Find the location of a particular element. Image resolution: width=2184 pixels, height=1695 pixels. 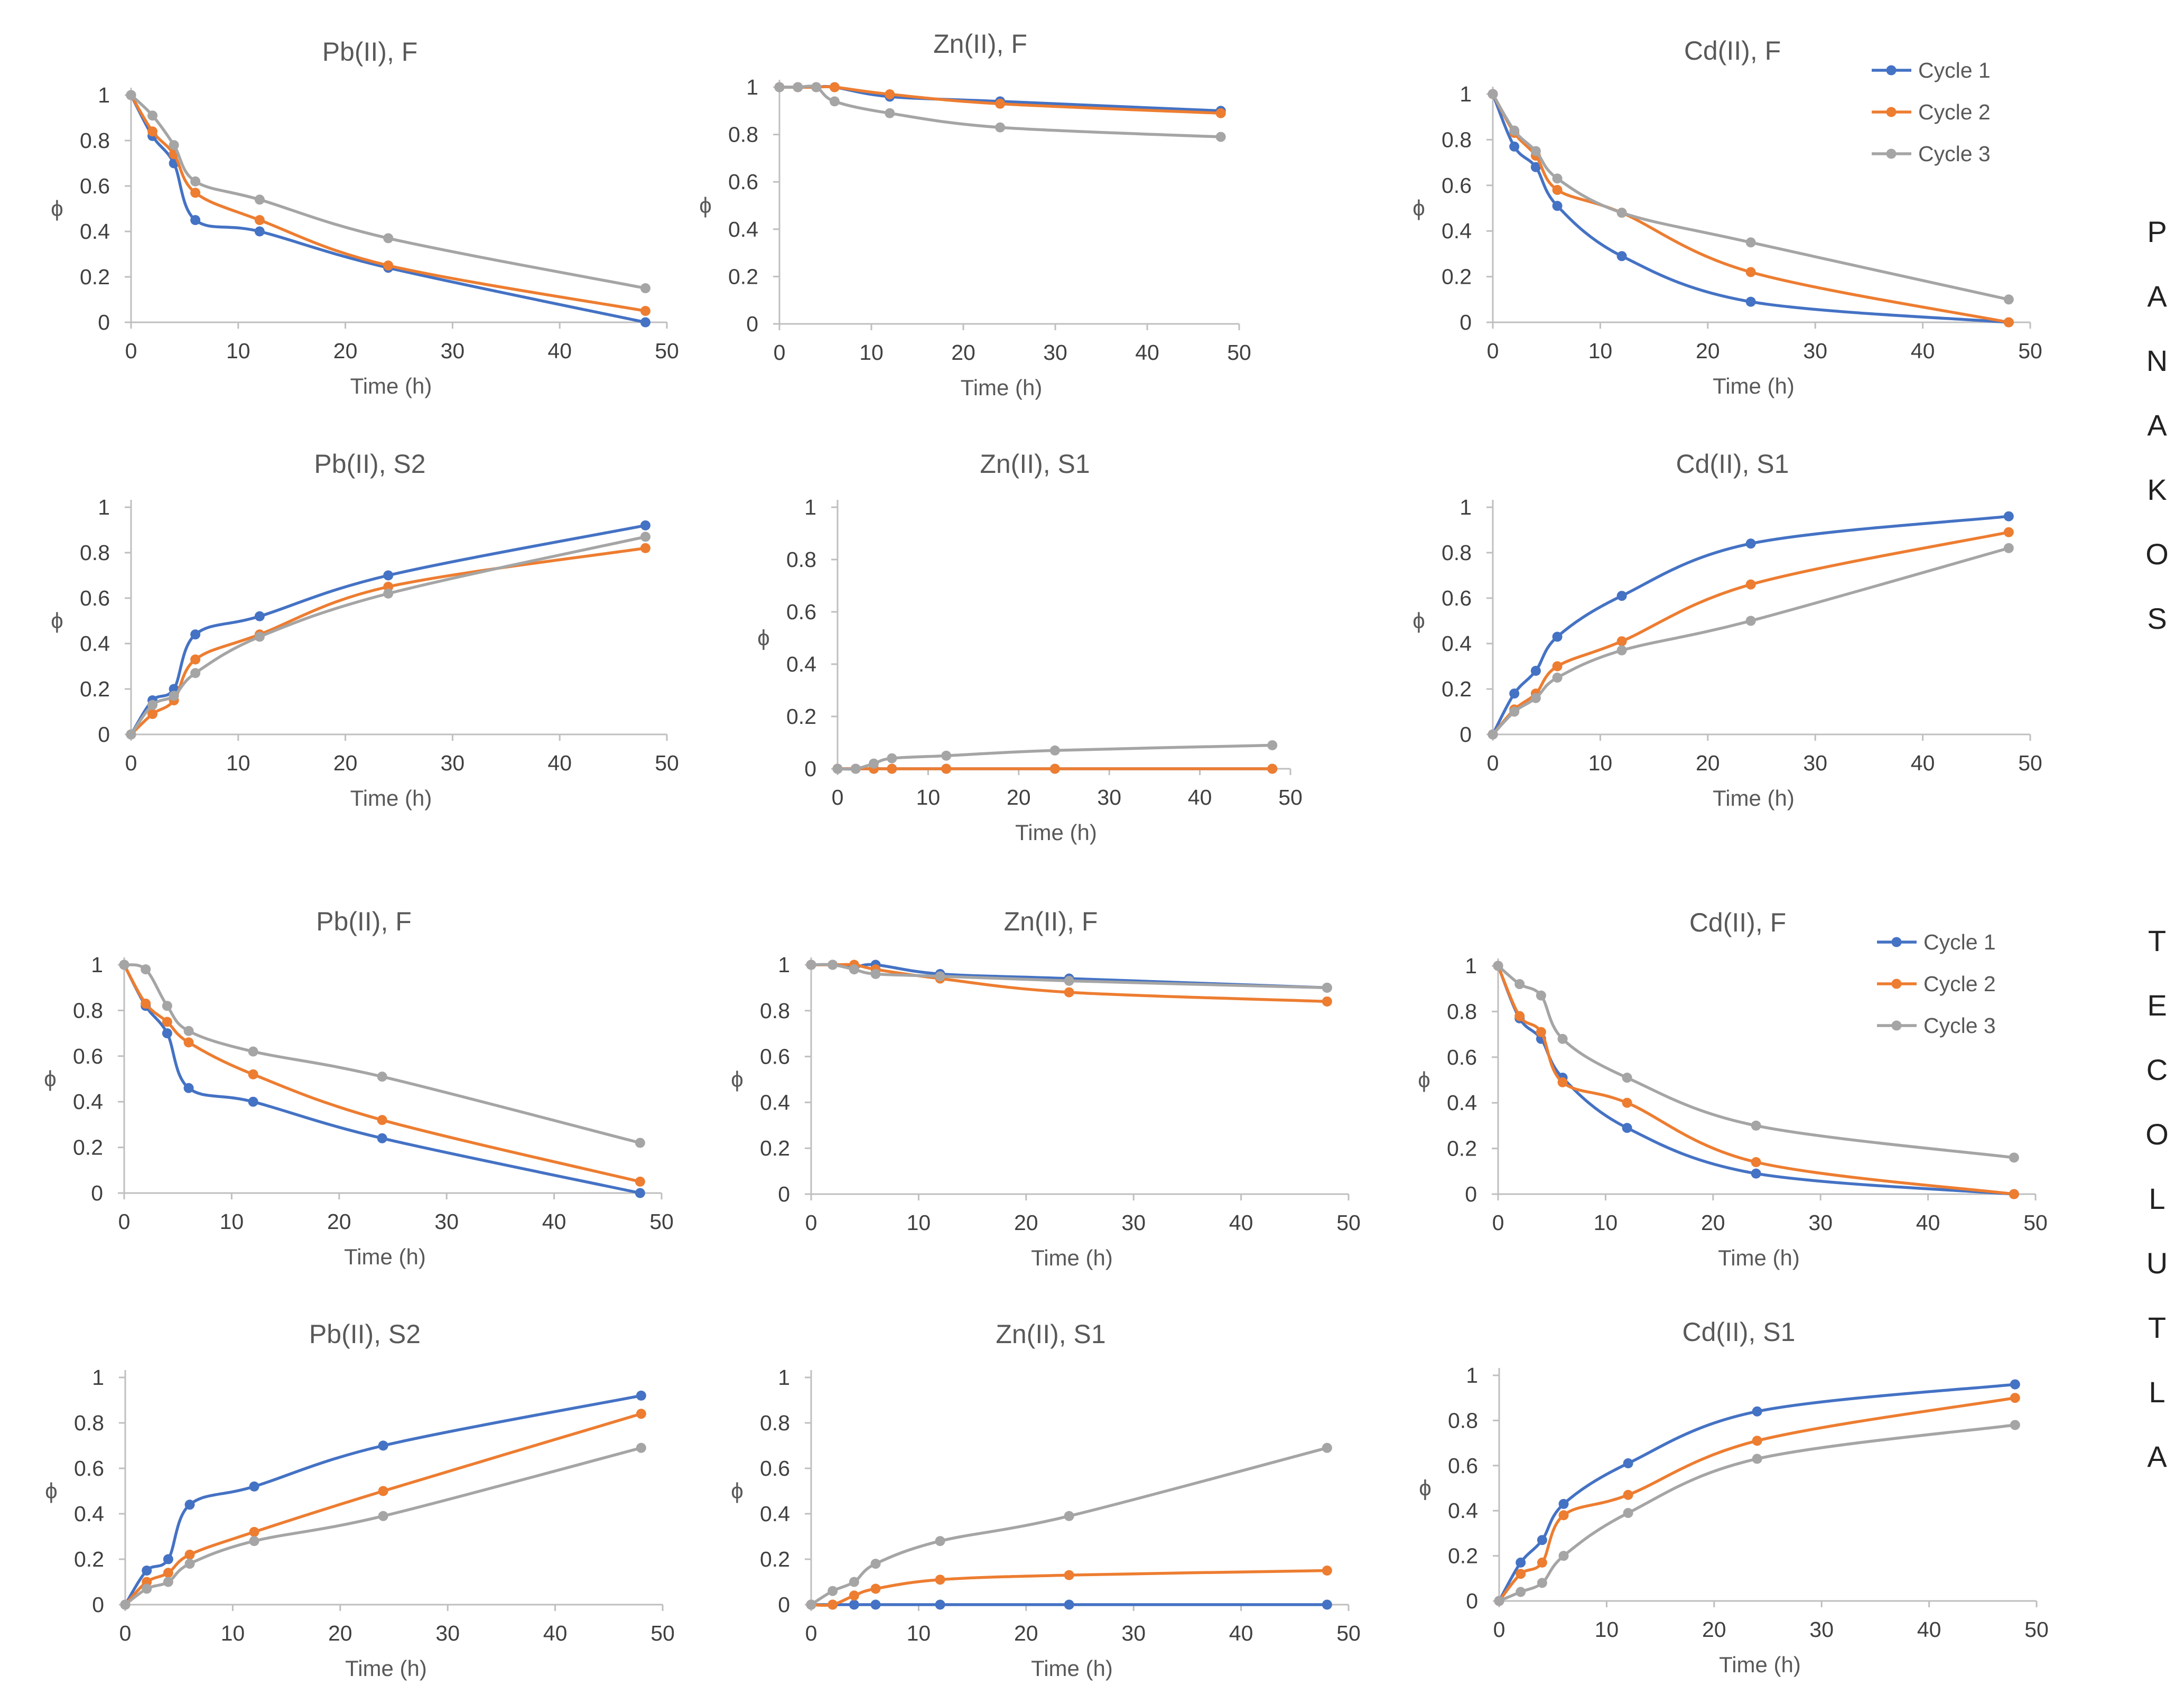

legend-label: Cycle 3 is located at coordinates (1959, 1026).